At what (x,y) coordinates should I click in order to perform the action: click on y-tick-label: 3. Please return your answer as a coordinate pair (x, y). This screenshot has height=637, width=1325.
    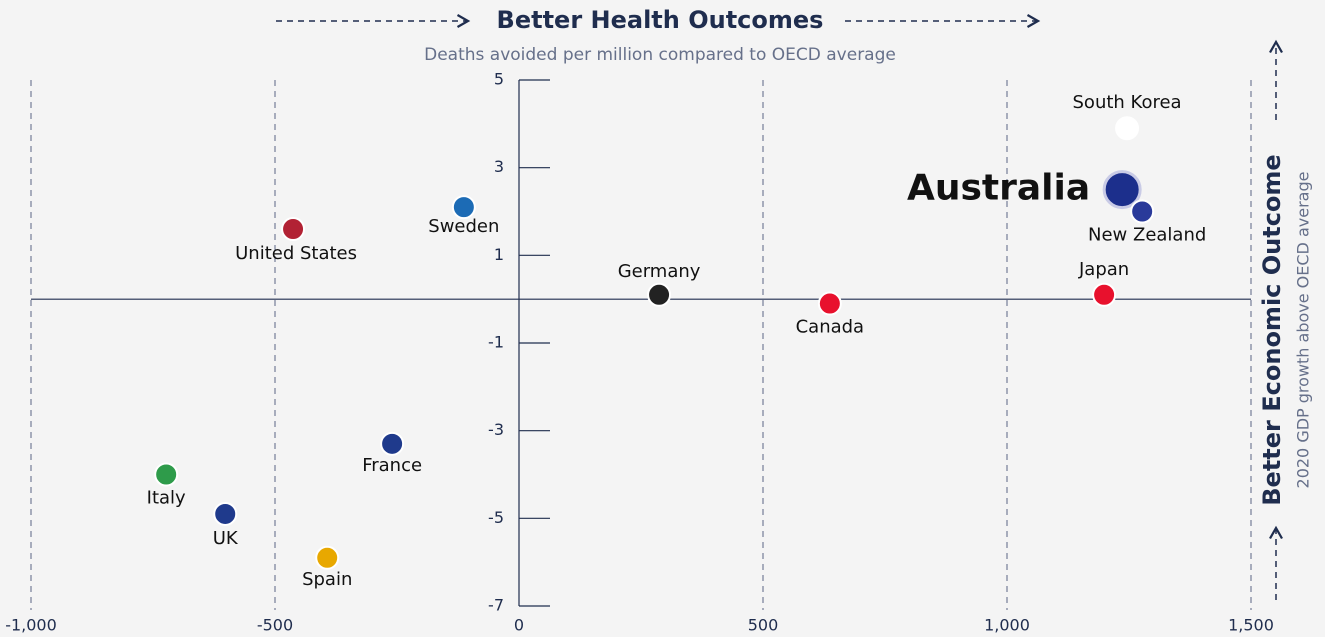
    Looking at the image, I should click on (499, 166).